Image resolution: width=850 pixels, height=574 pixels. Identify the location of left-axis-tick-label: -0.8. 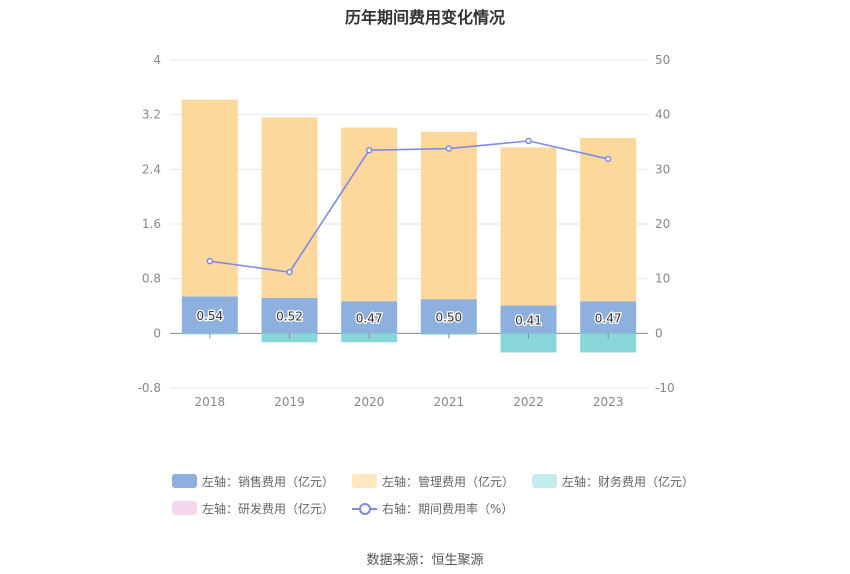
(149, 388).